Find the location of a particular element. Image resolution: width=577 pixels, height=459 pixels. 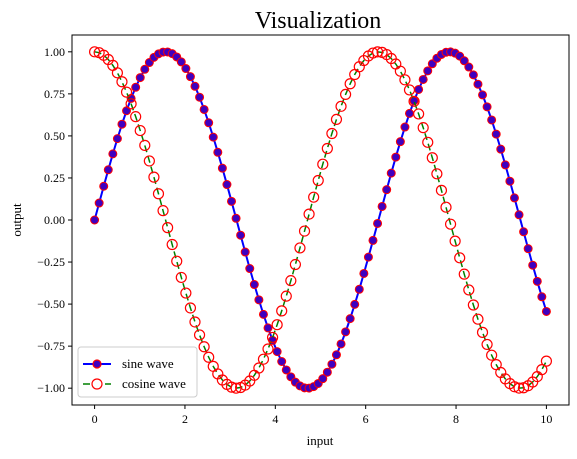

y-axis: 1.00 0.75 0.50 0.25 0.00 −0.25 −0.50 −0.75 −1.00 is located at coordinates (54, 220).